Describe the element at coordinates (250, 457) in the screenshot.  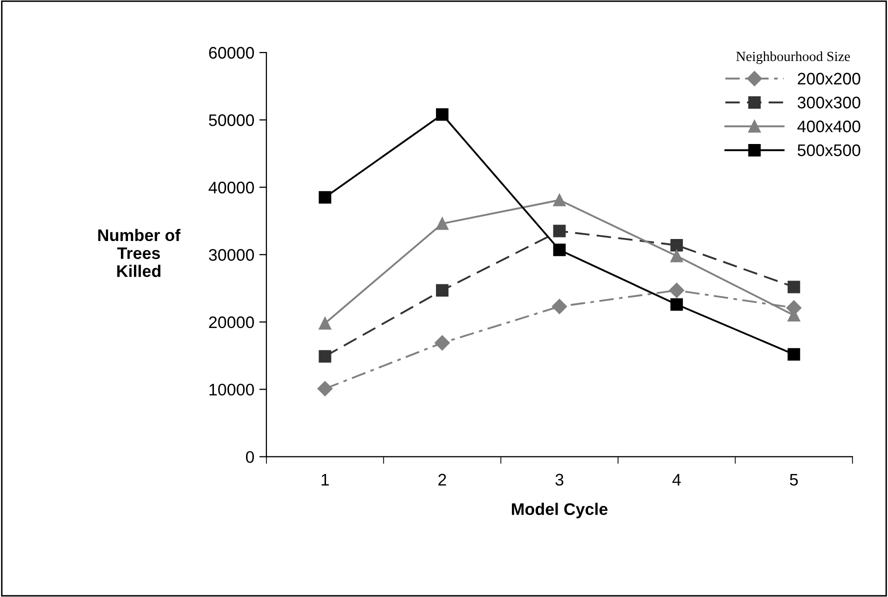
I see `y-tick-label: 0` at that location.